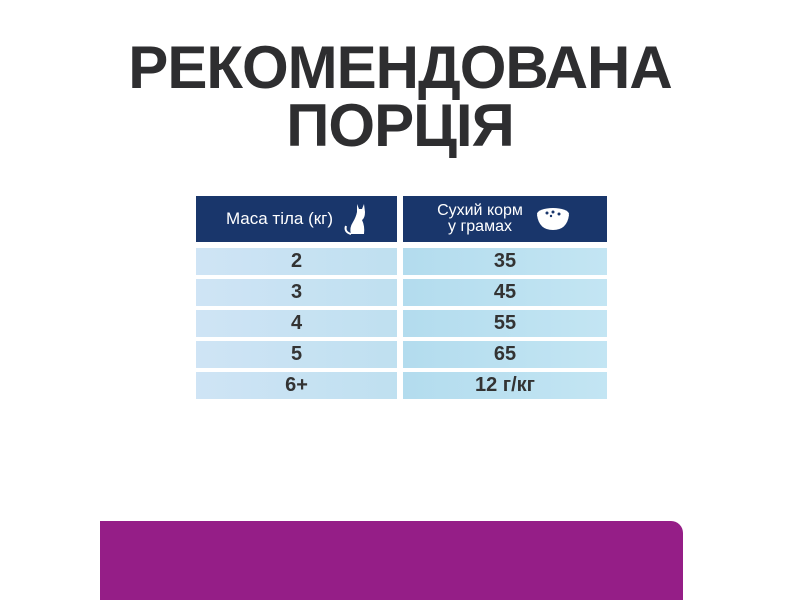 The image size is (800, 600). What do you see at coordinates (296, 261) in the screenshot?
I see `cell-weight: 2` at bounding box center [296, 261].